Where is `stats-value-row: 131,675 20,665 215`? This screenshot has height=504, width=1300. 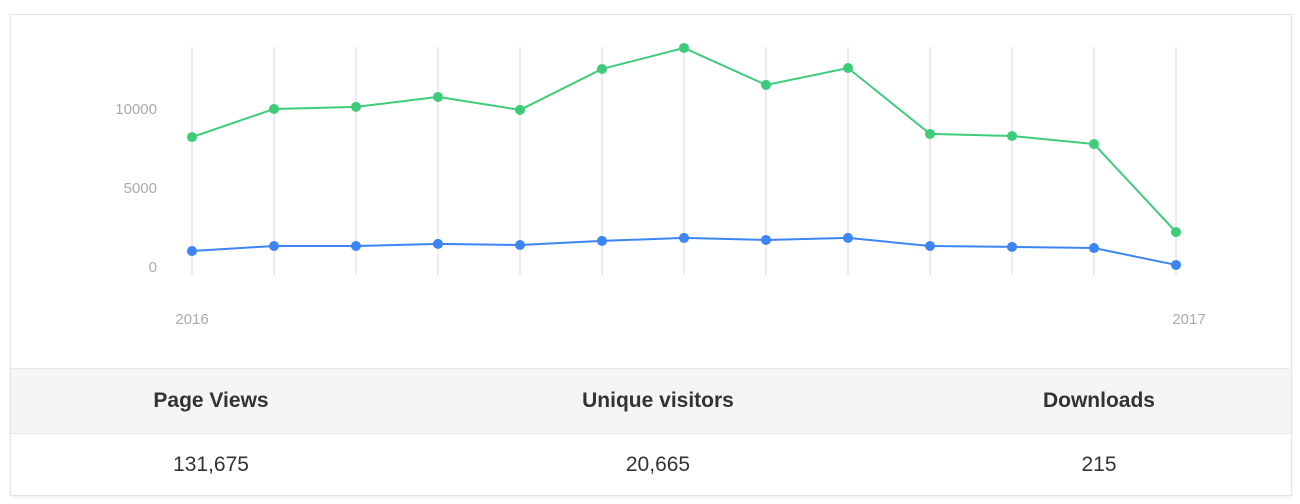 stats-value-row: 131,675 20,665 215 is located at coordinates (651, 465).